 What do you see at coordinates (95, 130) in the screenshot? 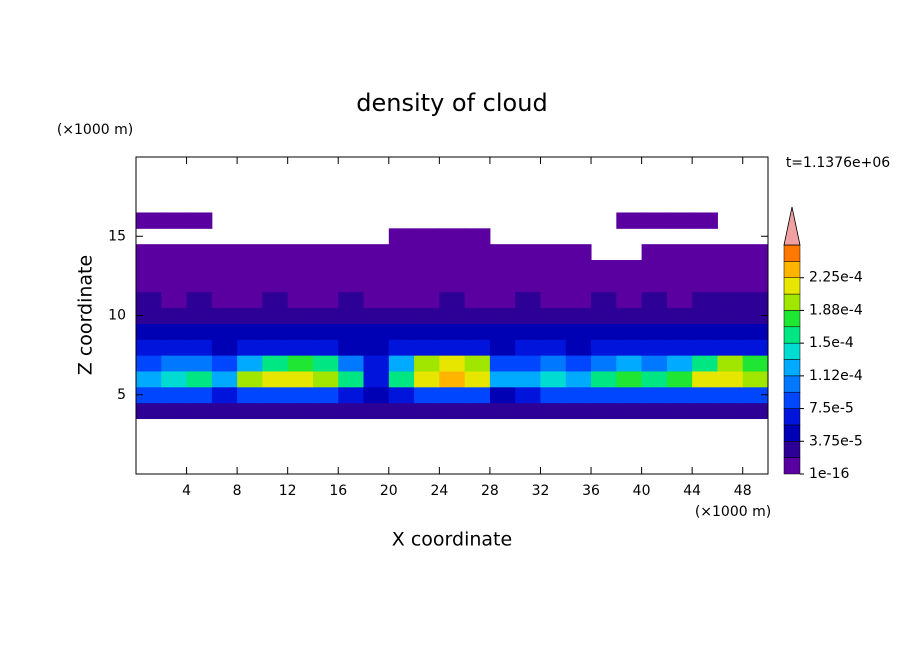
I see `y-unit: (×1000 m)` at bounding box center [95, 130].